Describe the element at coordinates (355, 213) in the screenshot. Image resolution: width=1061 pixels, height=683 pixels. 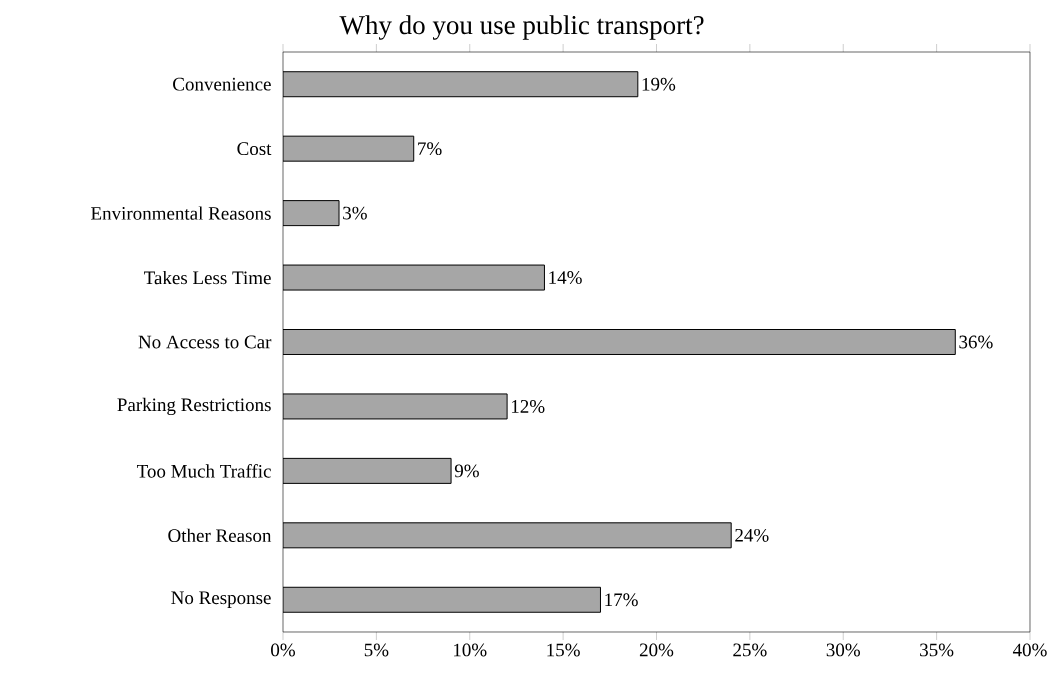
I see `data-label: 3%` at that location.